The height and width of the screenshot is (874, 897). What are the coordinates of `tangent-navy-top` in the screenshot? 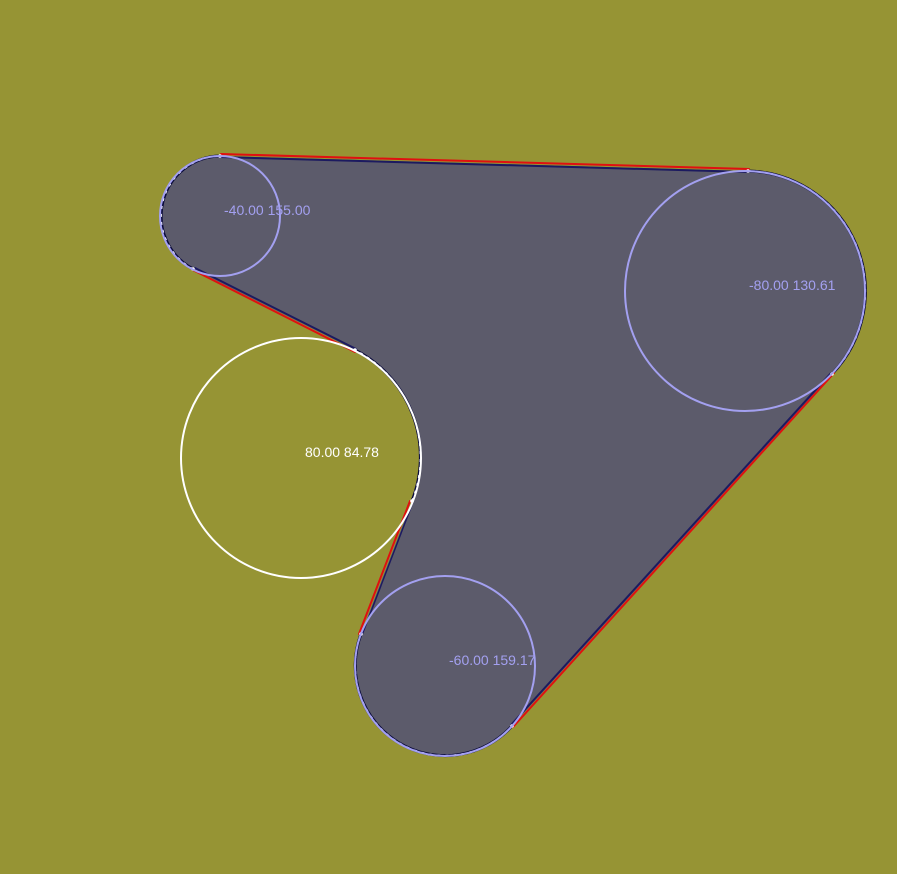 It's located at (484, 164).